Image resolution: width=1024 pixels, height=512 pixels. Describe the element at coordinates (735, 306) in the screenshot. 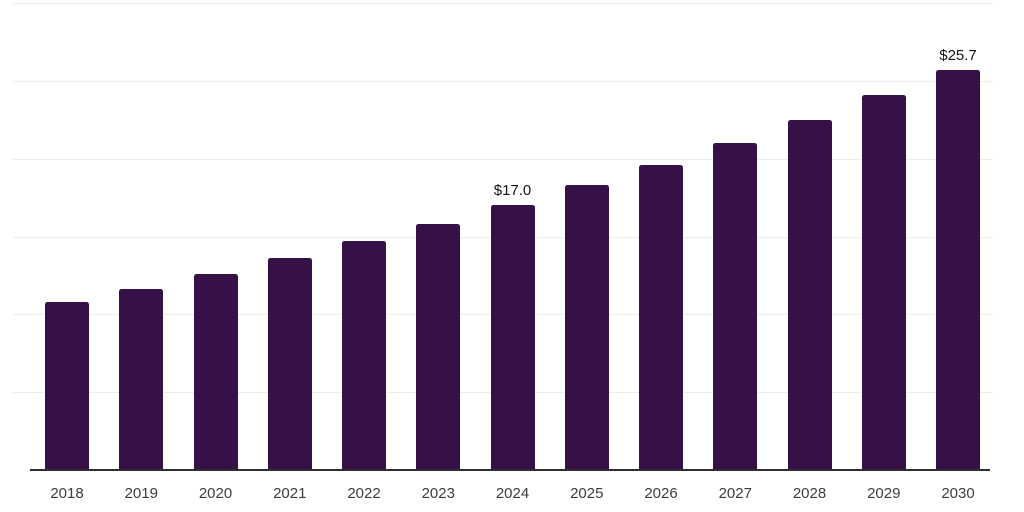

I see `bar-2027` at that location.